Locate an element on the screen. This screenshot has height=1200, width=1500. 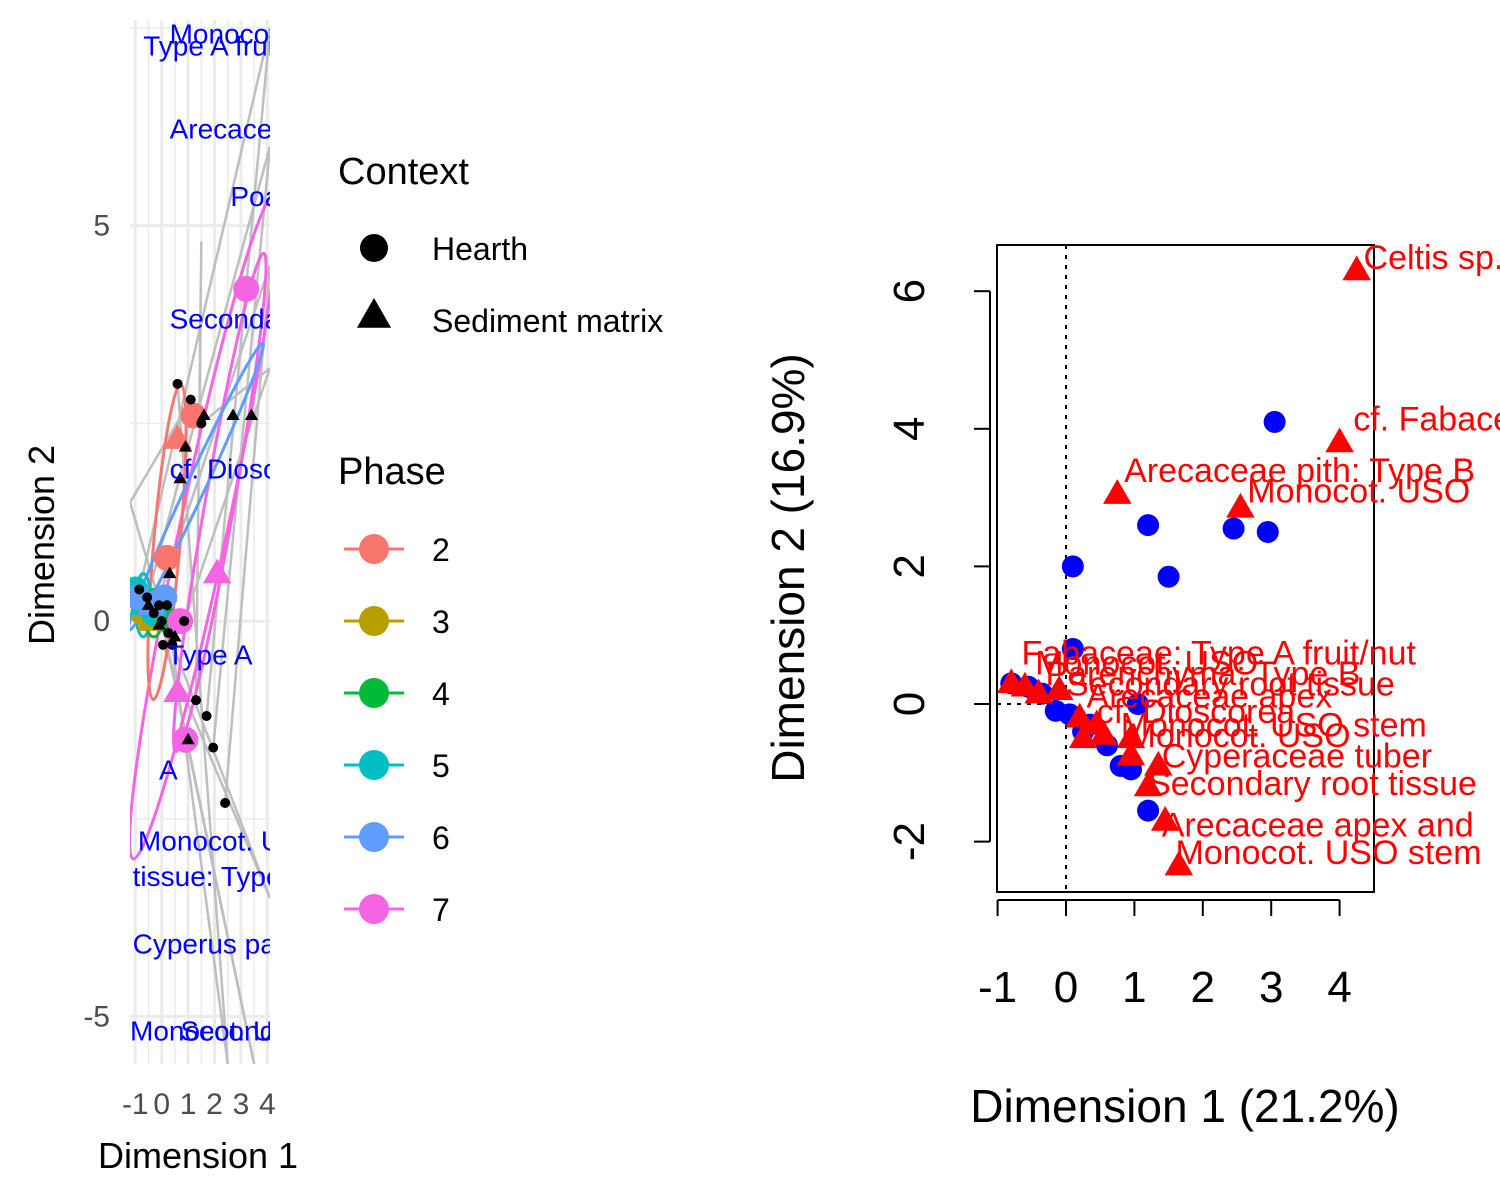
right-point-label: Arecaceae apex and is located at coordinates (1318, 825).